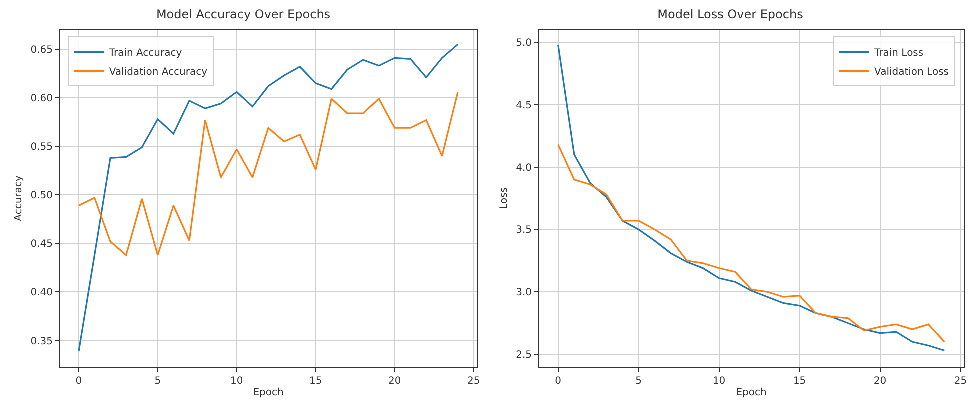 This screenshot has height=403, width=975. Describe the element at coordinates (19, 199) in the screenshot. I see `y-axis-title: Accuracy` at that location.